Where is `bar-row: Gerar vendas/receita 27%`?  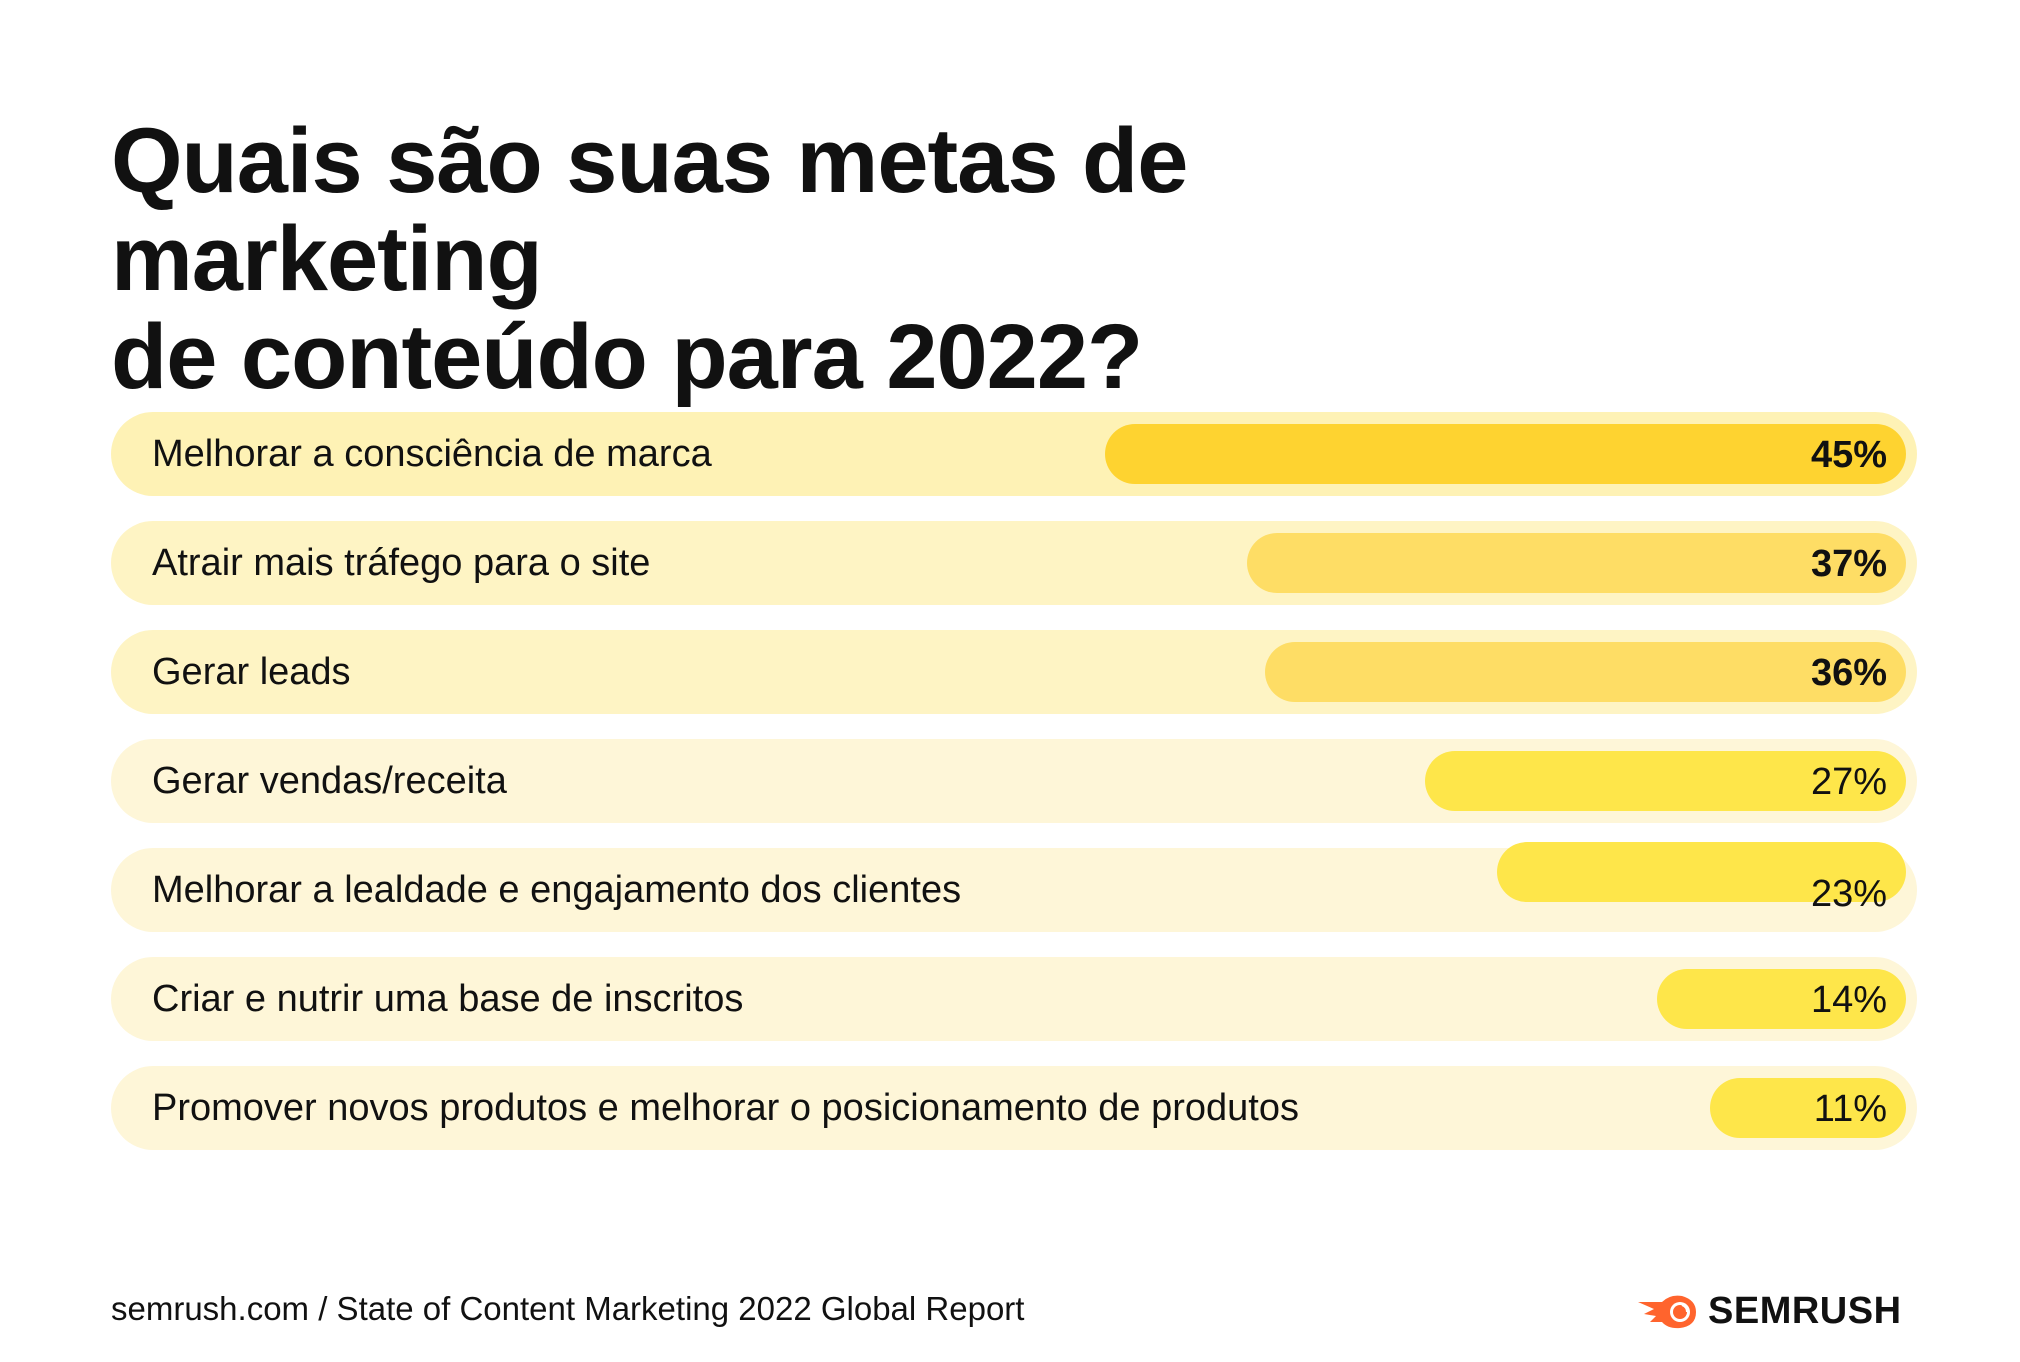
bar-row: Gerar vendas/receita 27% is located at coordinates (1014, 781).